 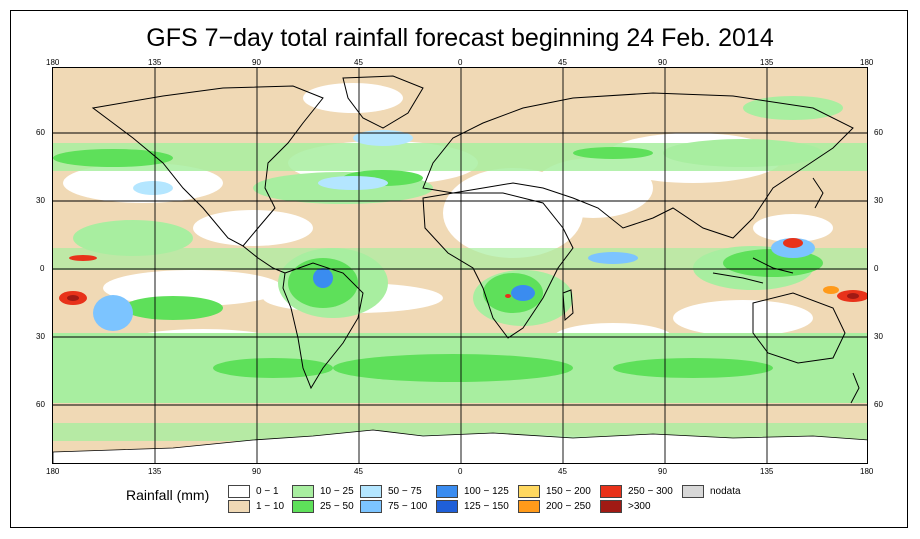 I want to click on legend-label: 75 − 100, so click(x=408, y=506).